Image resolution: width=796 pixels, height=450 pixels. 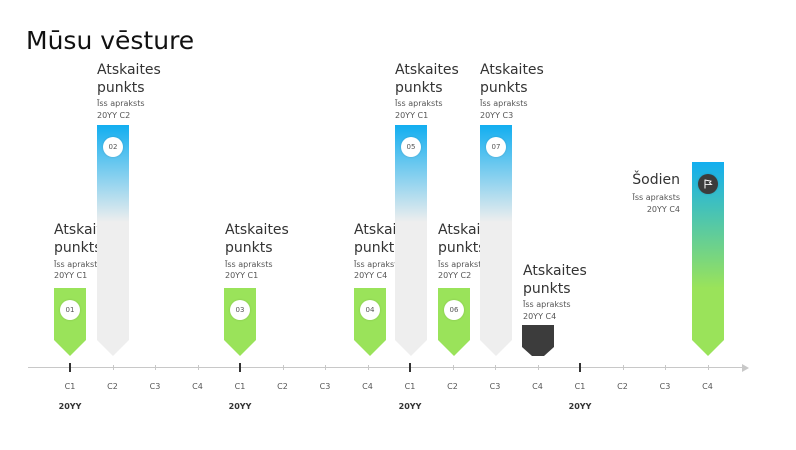 What do you see at coordinates (496, 147) in the screenshot?
I see `milestone-badge: 07` at bounding box center [496, 147].